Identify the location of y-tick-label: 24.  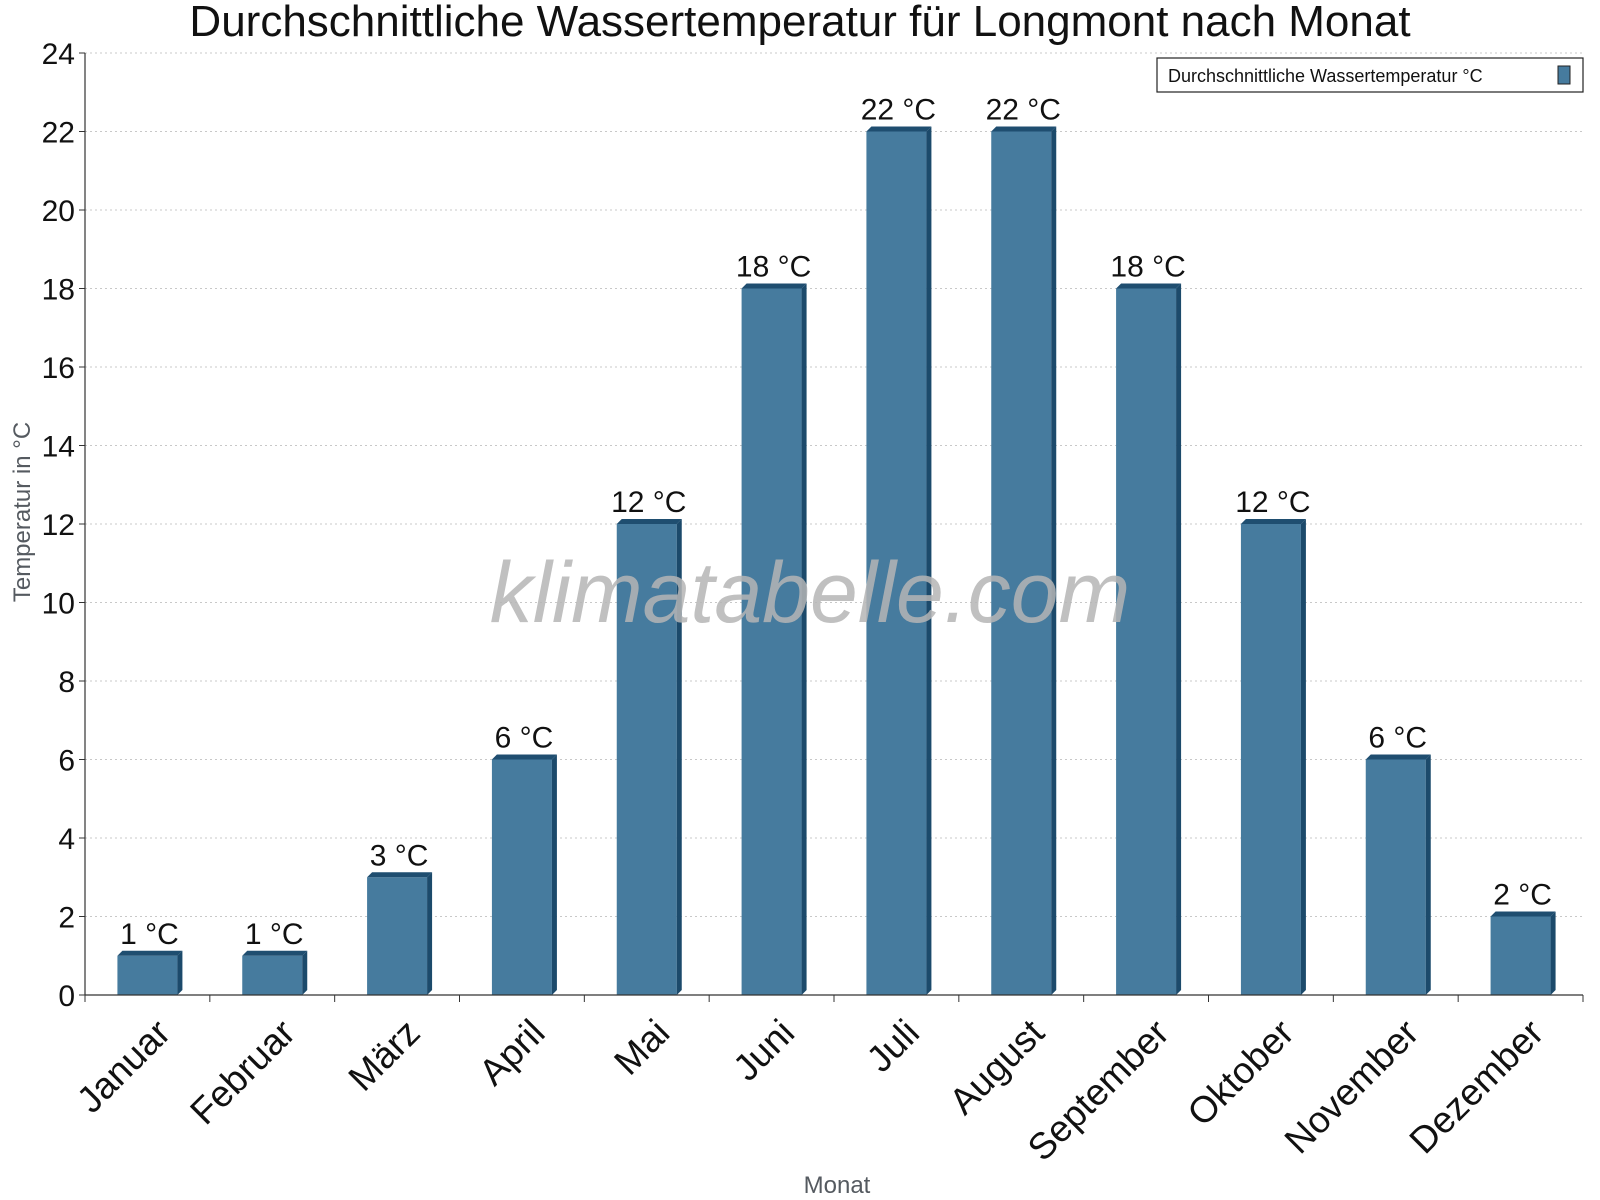
(58, 54).